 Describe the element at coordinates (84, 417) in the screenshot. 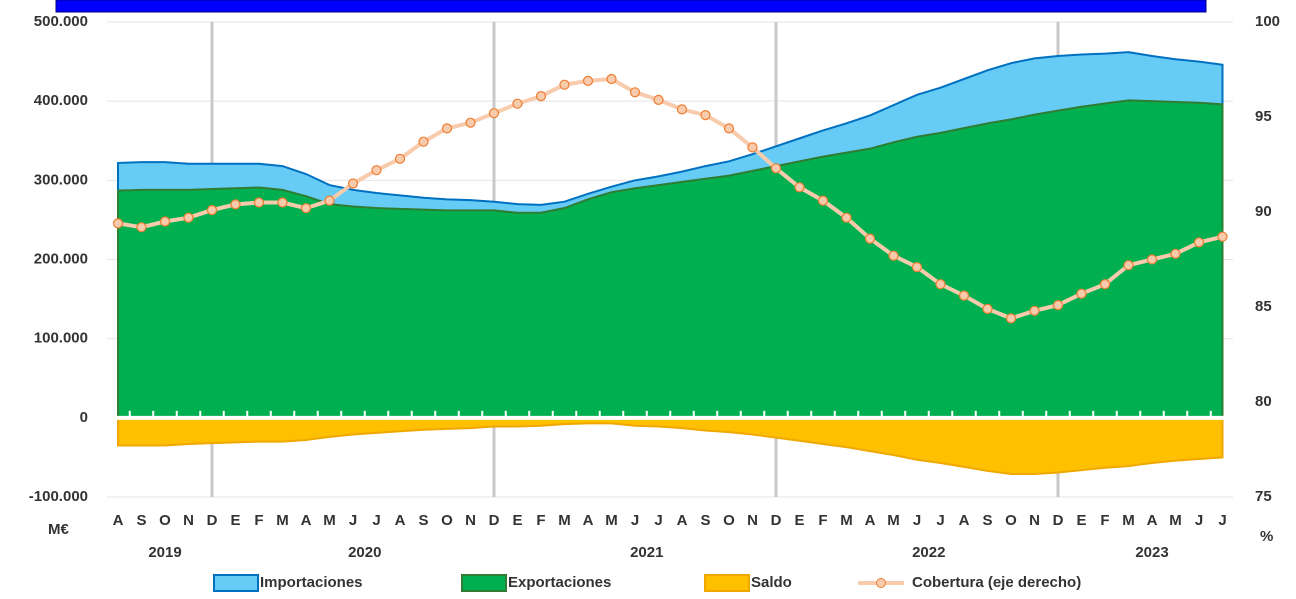

I see `y-tick-label: 0` at that location.